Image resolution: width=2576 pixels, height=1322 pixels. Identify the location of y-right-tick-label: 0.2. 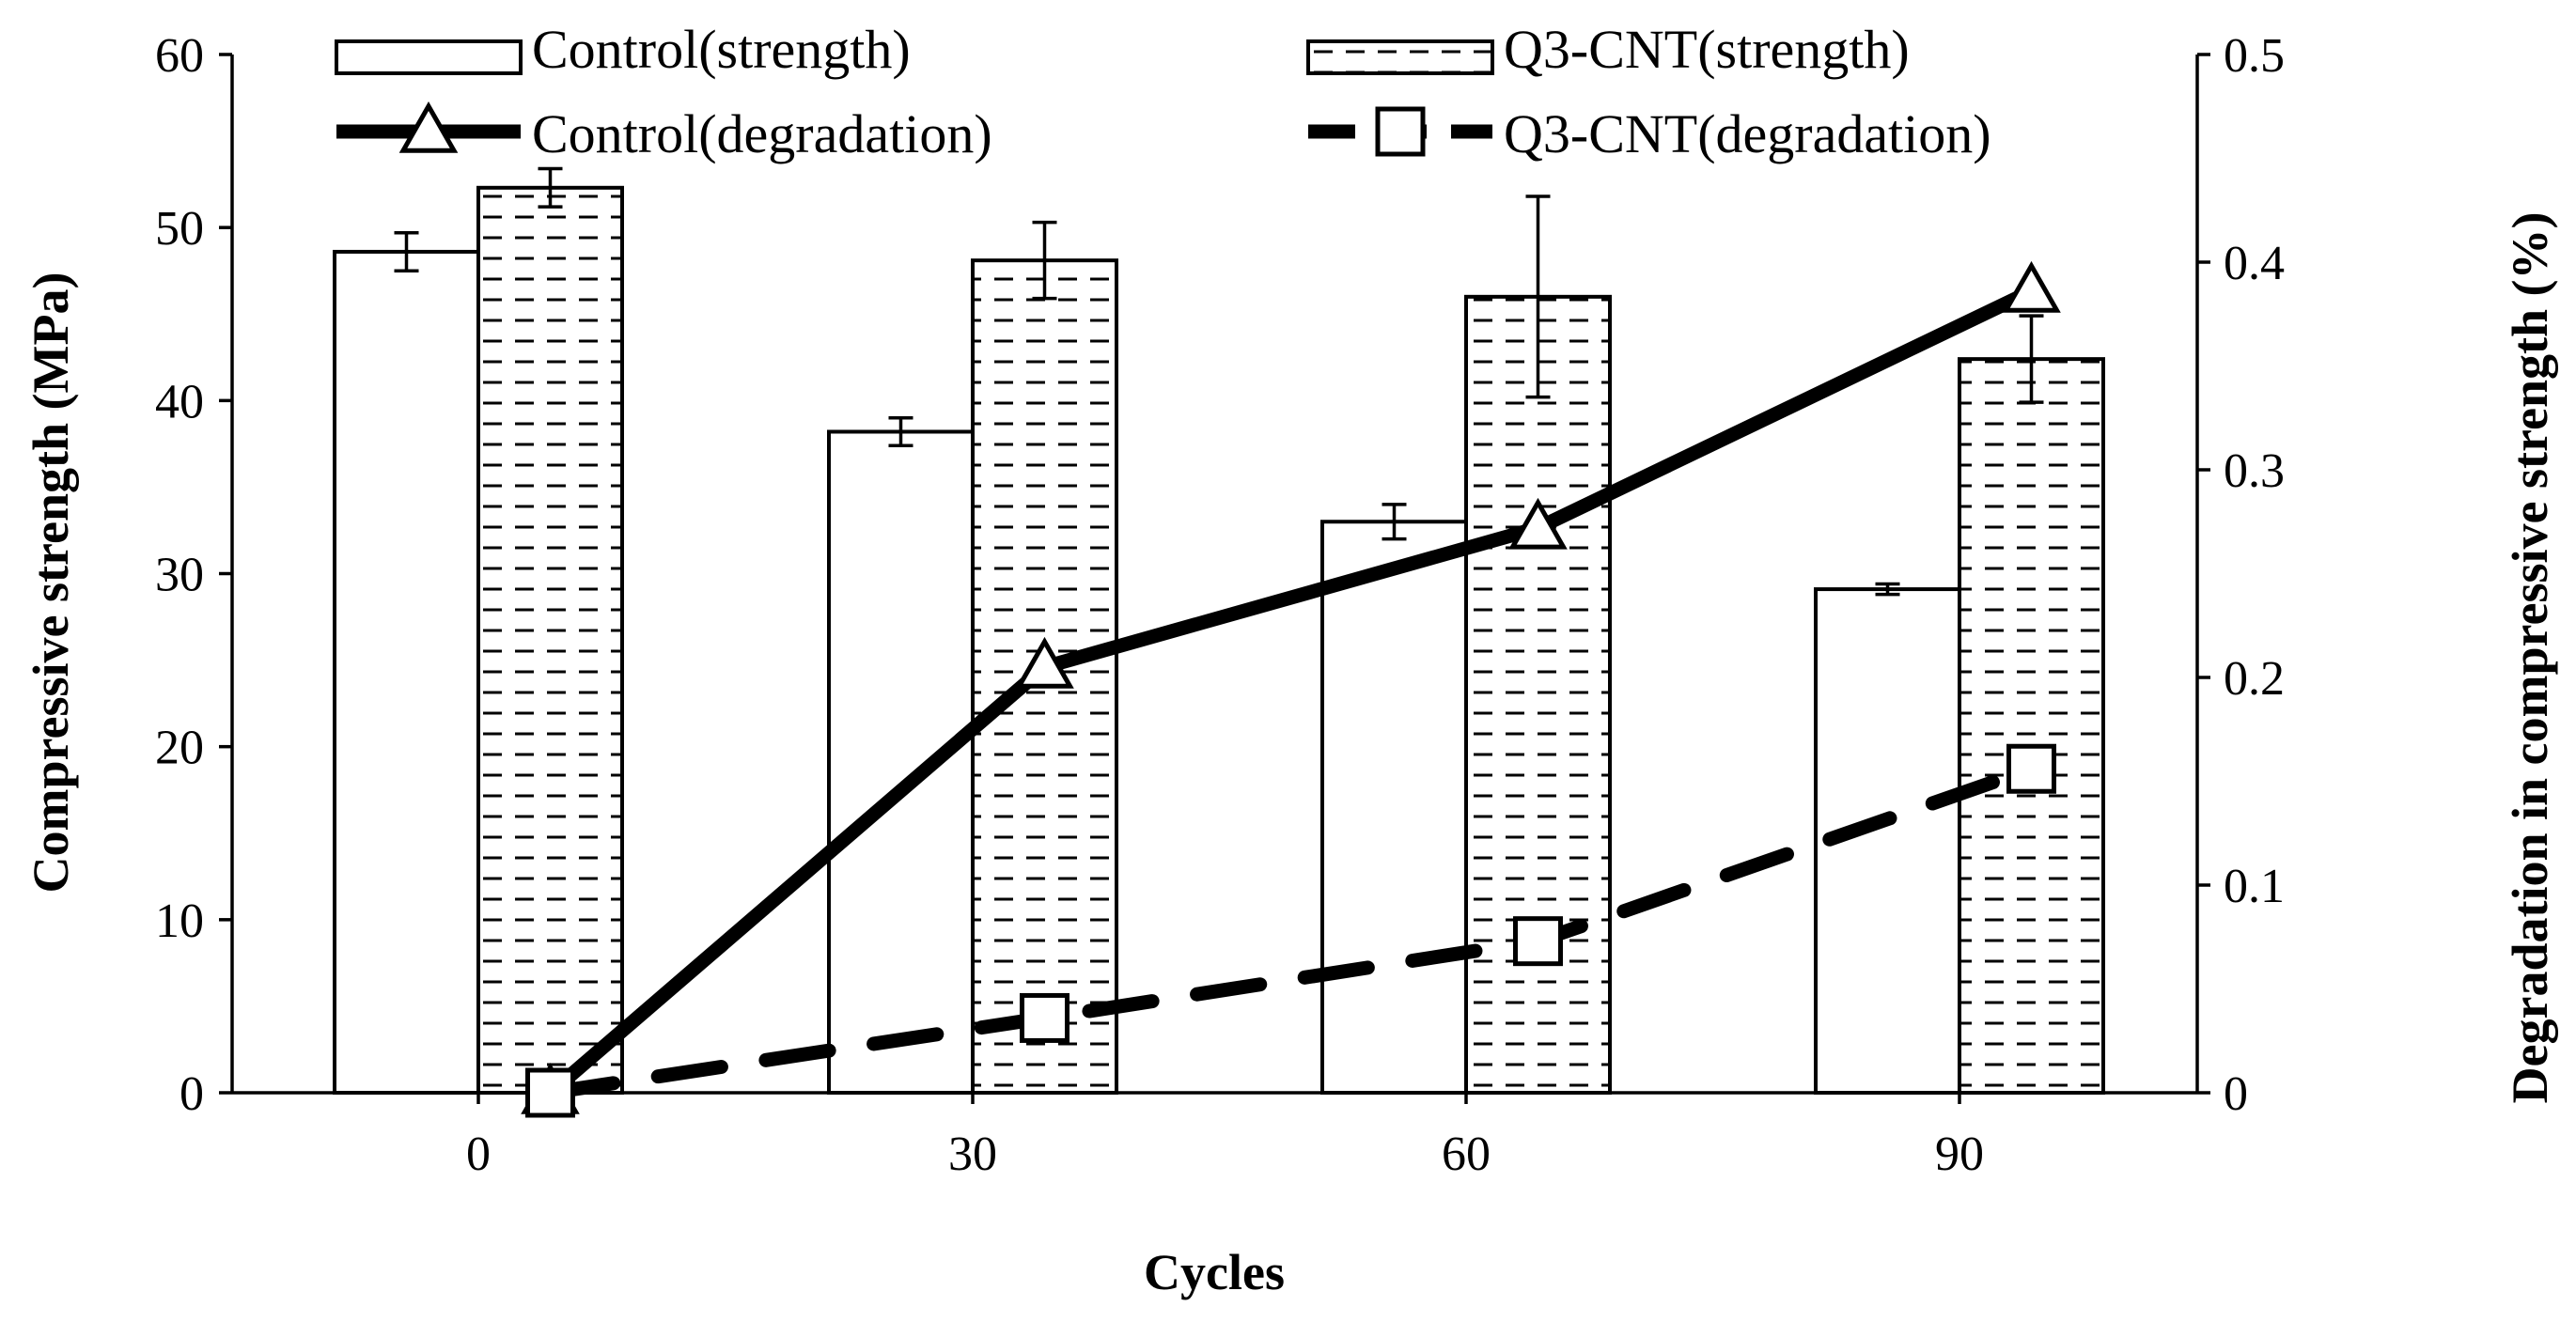
(2254, 679).